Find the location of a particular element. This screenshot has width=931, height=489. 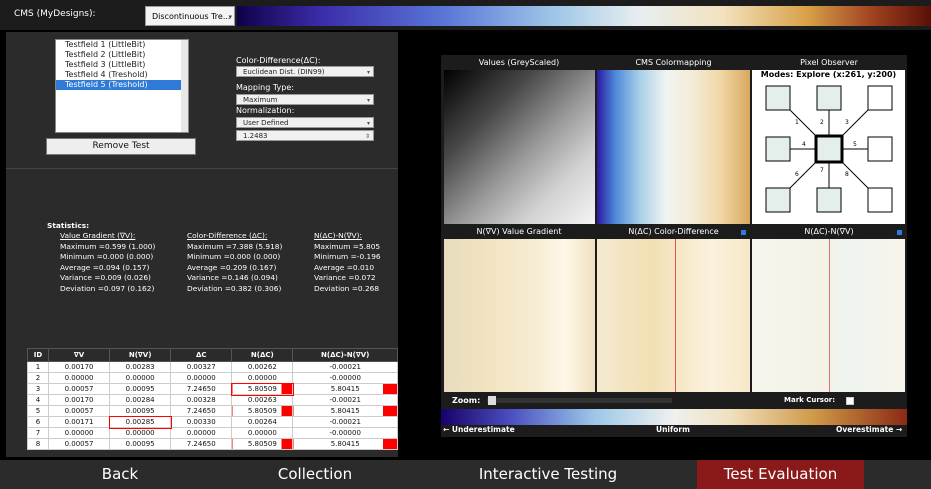

back-button: Back is located at coordinates (120, 474).